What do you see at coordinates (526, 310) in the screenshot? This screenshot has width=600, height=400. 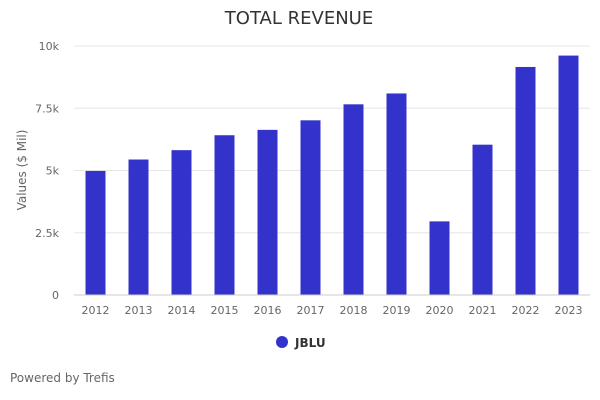 I see `x-tick-label: 2022` at bounding box center [526, 310].